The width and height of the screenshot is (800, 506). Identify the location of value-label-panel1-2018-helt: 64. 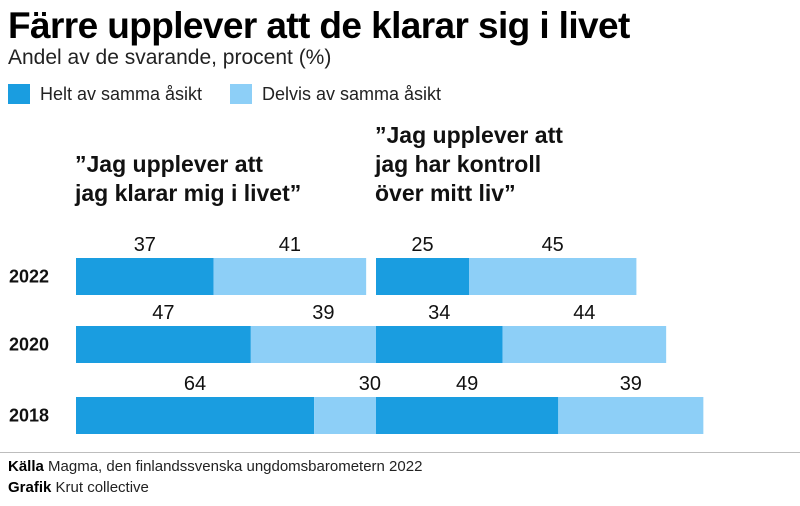
(195, 384).